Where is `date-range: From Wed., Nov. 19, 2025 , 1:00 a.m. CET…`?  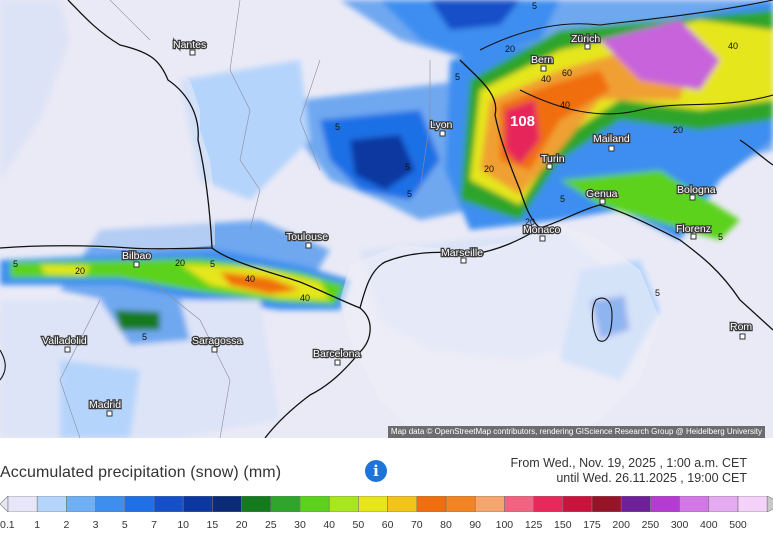 date-range: From Wed., Nov. 19, 2025 , 1:00 a.m. CET… is located at coordinates (629, 471).